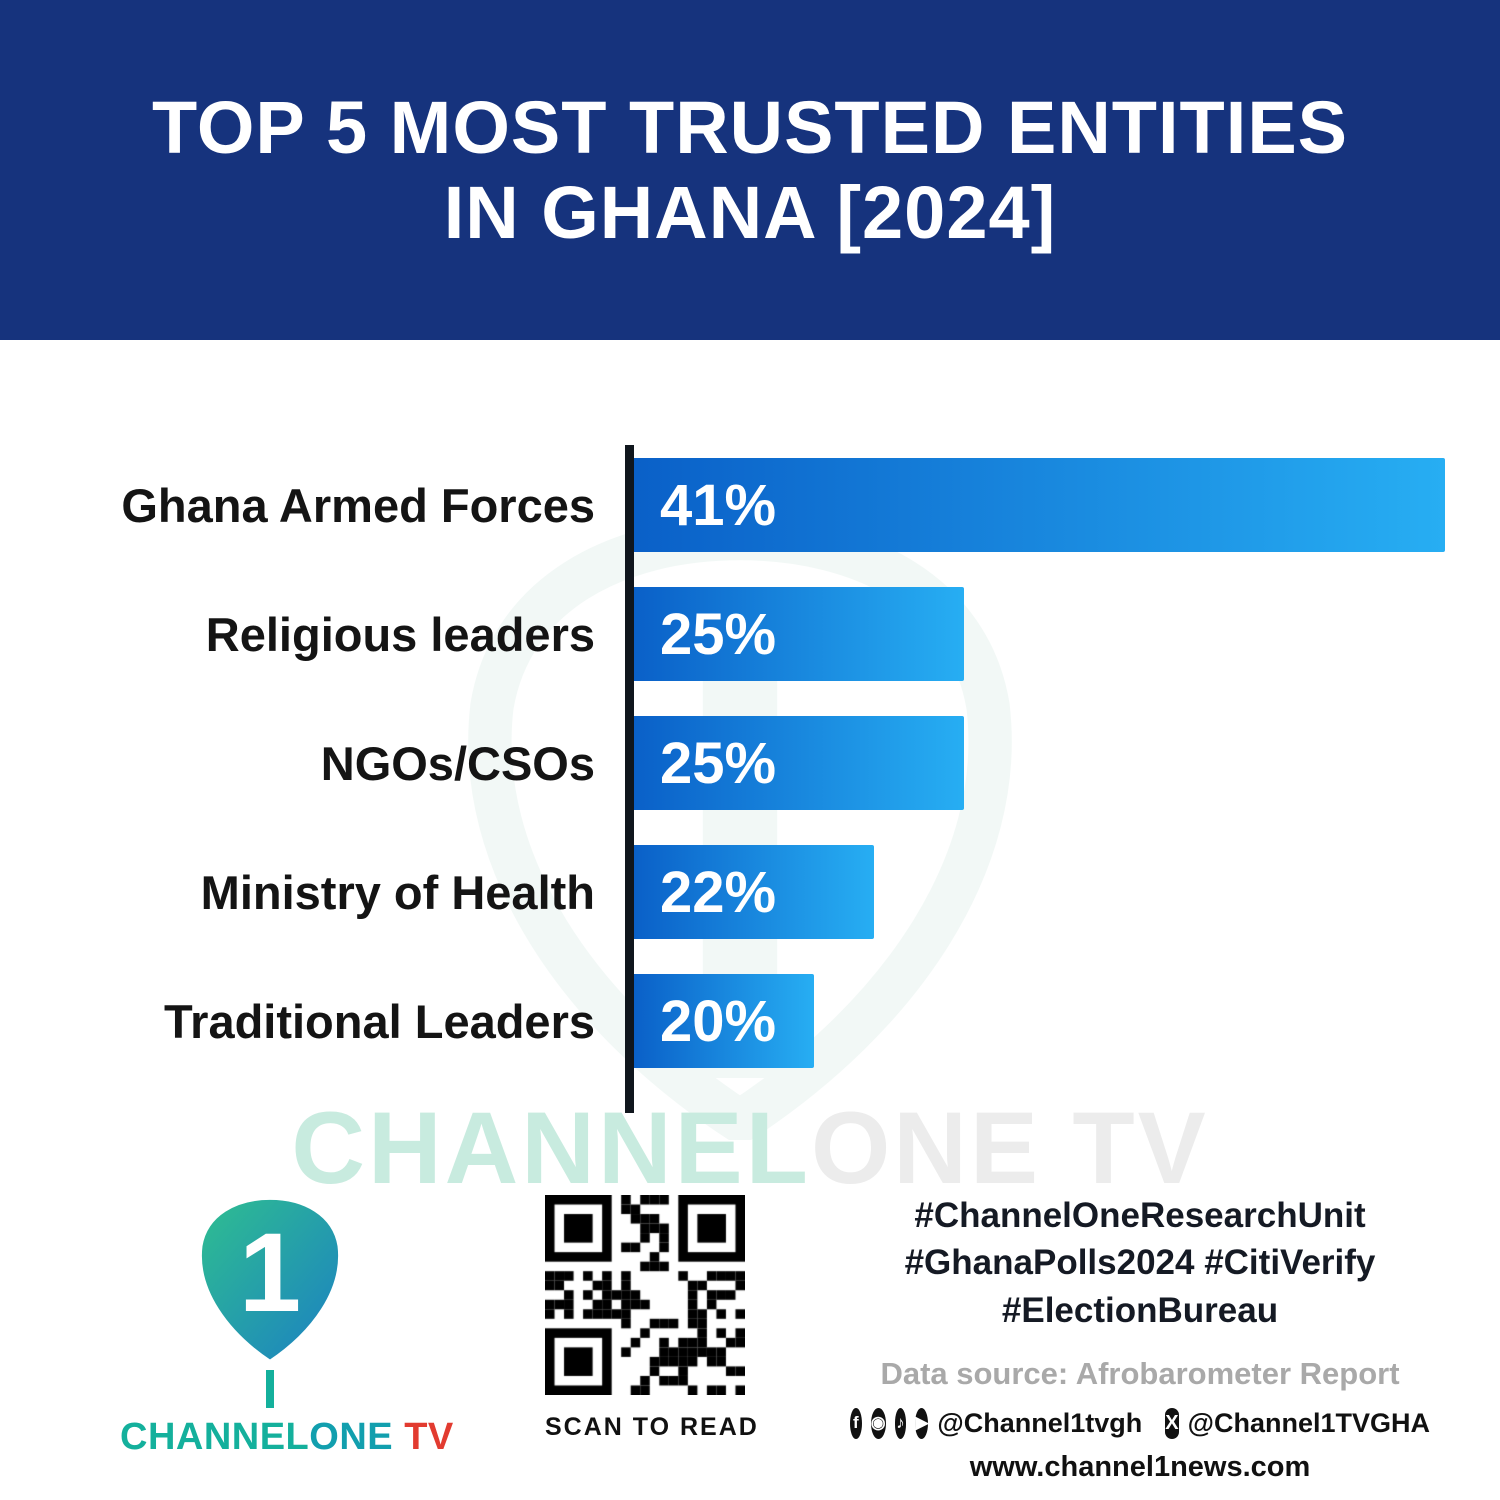 The image size is (1500, 1500). Describe the element at coordinates (215, 1437) in the screenshot. I see `brand-channel: CHANNEL` at that location.